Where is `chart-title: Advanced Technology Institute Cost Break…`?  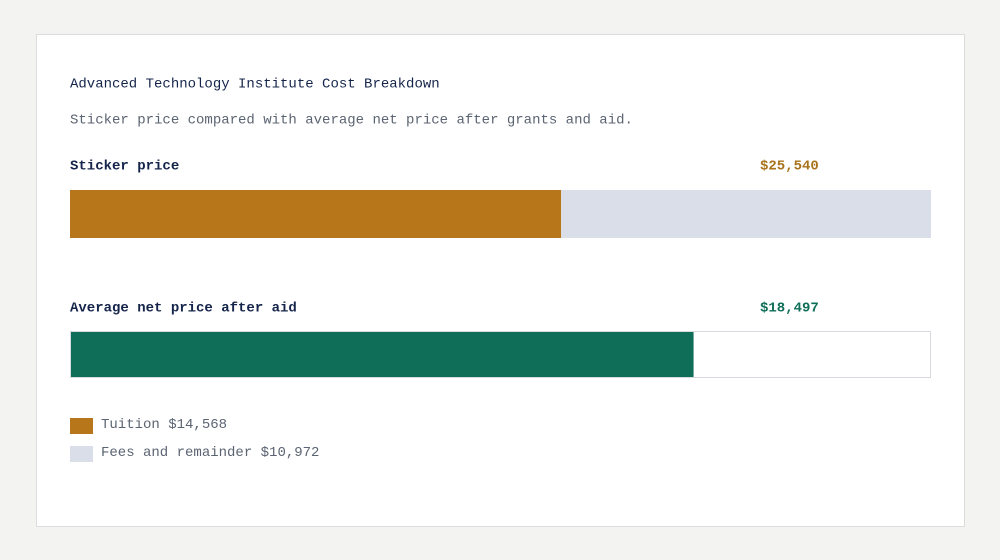
chart-title: Advanced Technology Institute Cost Break… is located at coordinates (255, 85).